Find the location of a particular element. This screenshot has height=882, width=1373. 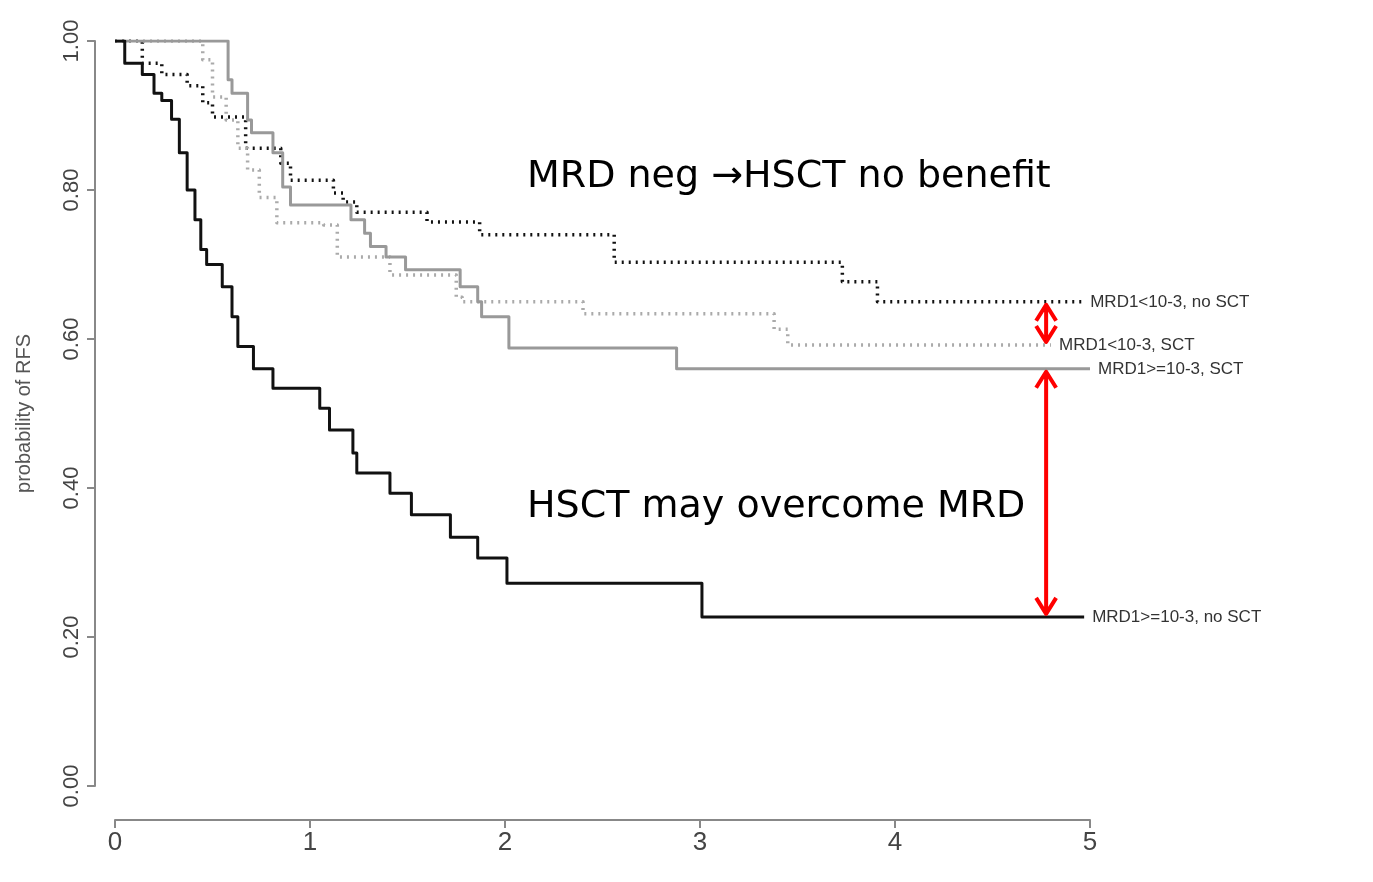

y-axis-title: probability of RFS is located at coordinates (23, 413).